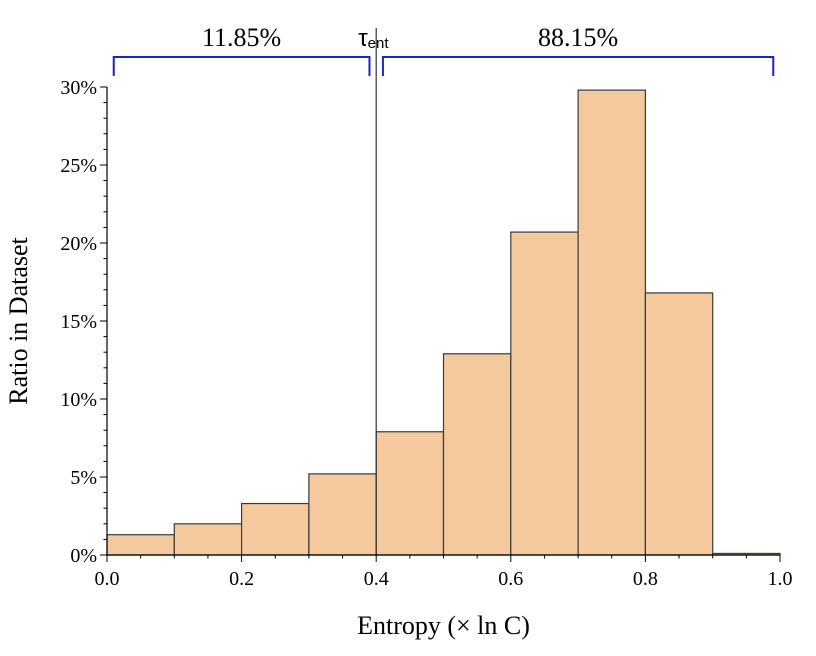 This screenshot has height=656, width=816. What do you see at coordinates (78, 400) in the screenshot?
I see `y-tick-label-2: 10%` at bounding box center [78, 400].